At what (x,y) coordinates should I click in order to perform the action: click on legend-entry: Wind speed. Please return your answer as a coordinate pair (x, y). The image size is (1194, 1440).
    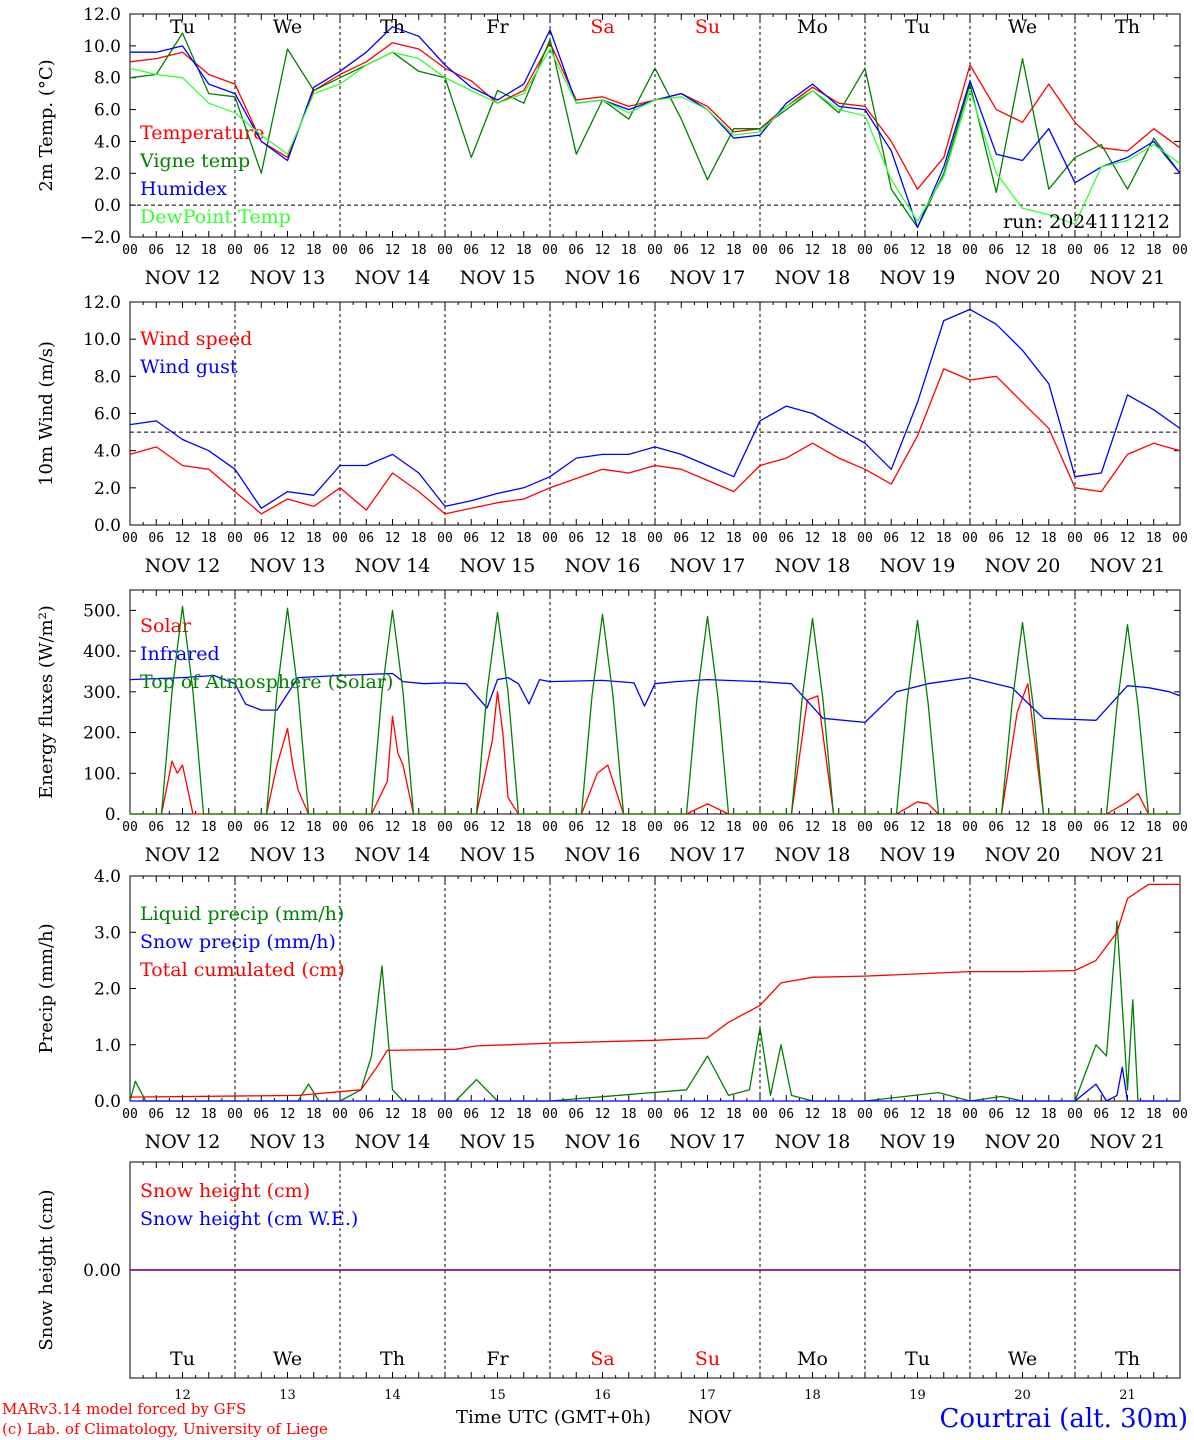
    Looking at the image, I should click on (196, 339).